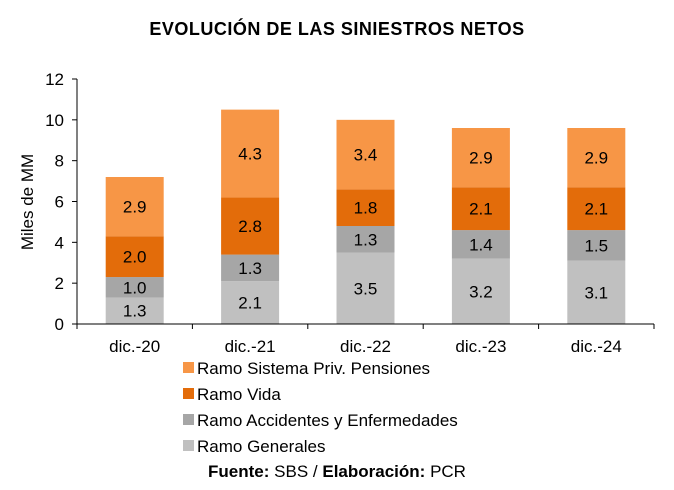  I want to click on data-label: 4.3, so click(250, 154).